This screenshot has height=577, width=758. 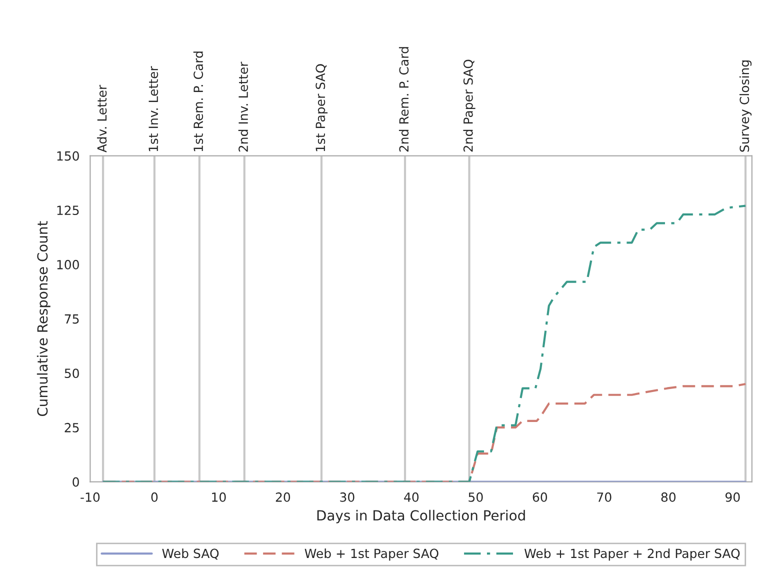 What do you see at coordinates (632, 554) in the screenshot?
I see `legend-label: Web + 1st Paper + 2nd Paper SAQ` at bounding box center [632, 554].